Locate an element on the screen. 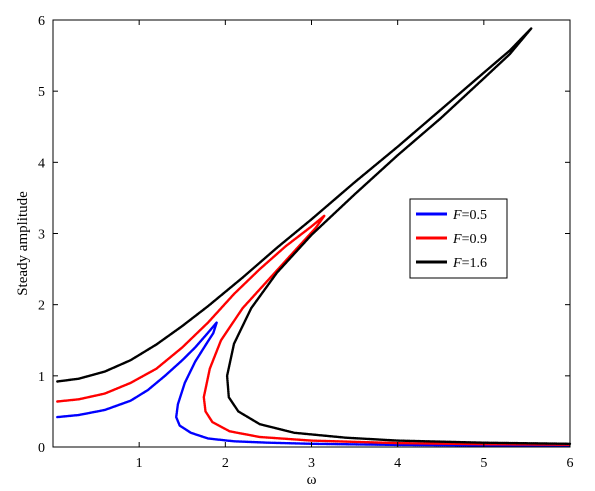 The width and height of the screenshot is (595, 491). legend: F=0.5F=0.9F=1.6 is located at coordinates (458, 238).